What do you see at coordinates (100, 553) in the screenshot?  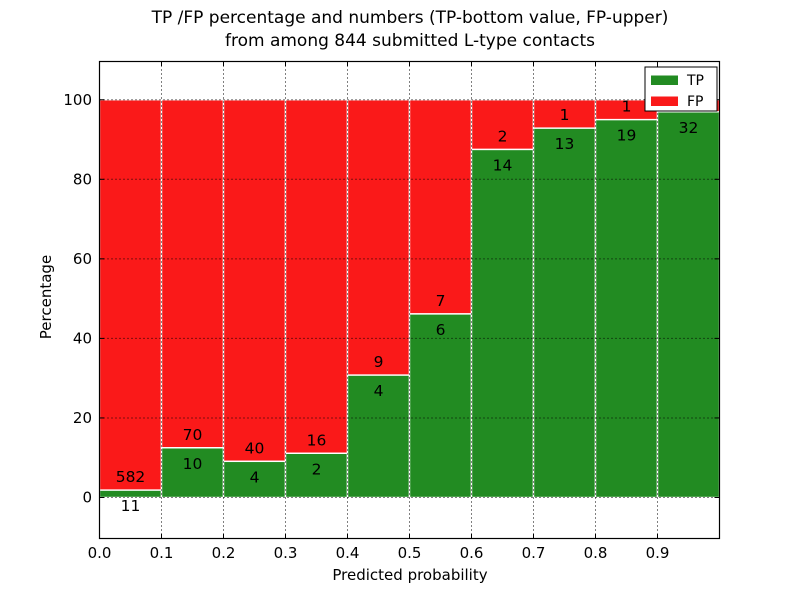 I see `x-tick-label: 0.0` at bounding box center [100, 553].